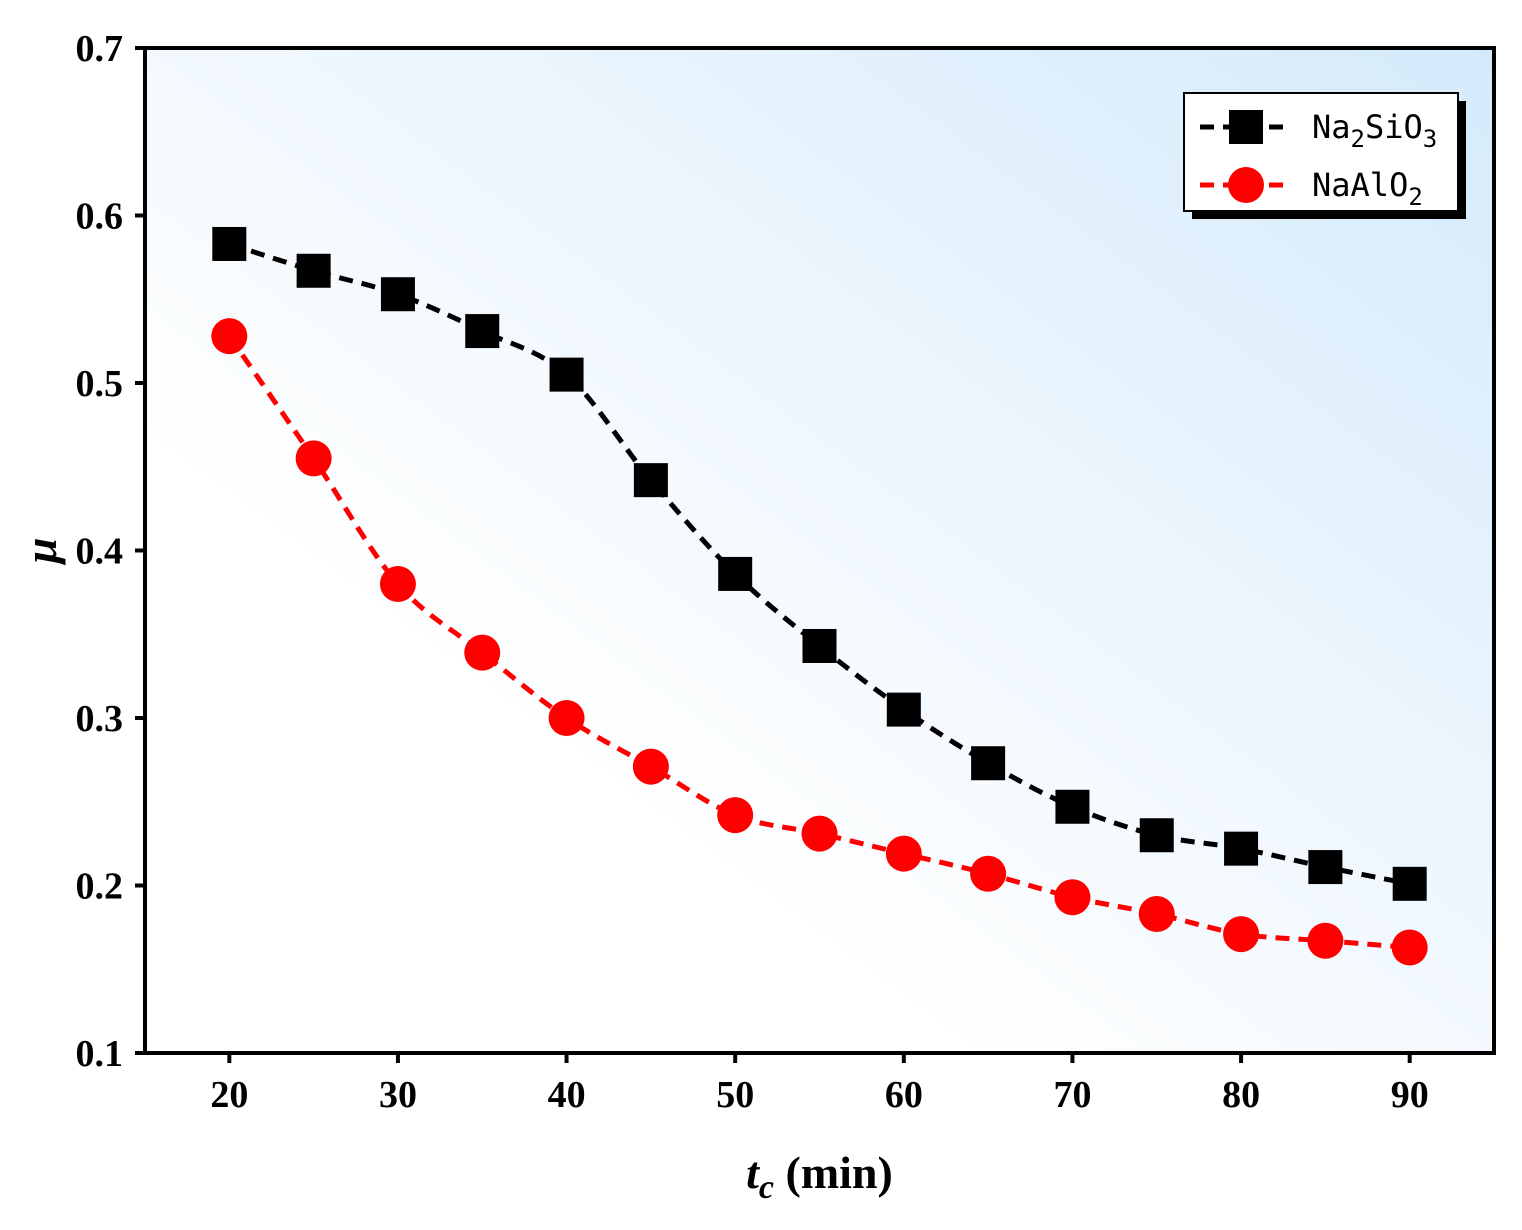 The height and width of the screenshot is (1230, 1522). Describe the element at coordinates (1324, 155) in the screenshot. I see `legend: Na2SiO3 NaAlO2` at that location.